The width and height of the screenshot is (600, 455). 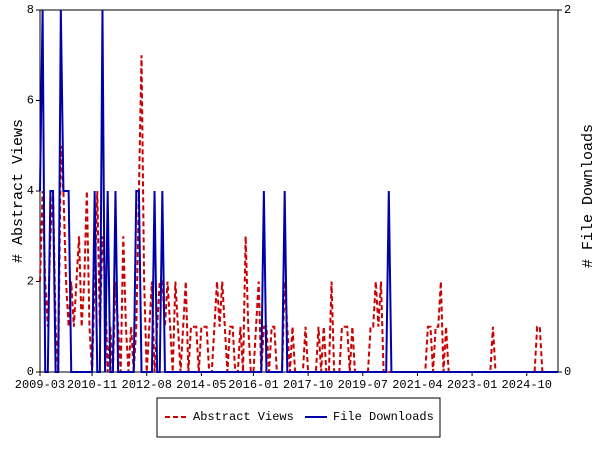 What do you see at coordinates (383, 417) in the screenshot?
I see `legend-label: File Downloads` at bounding box center [383, 417].